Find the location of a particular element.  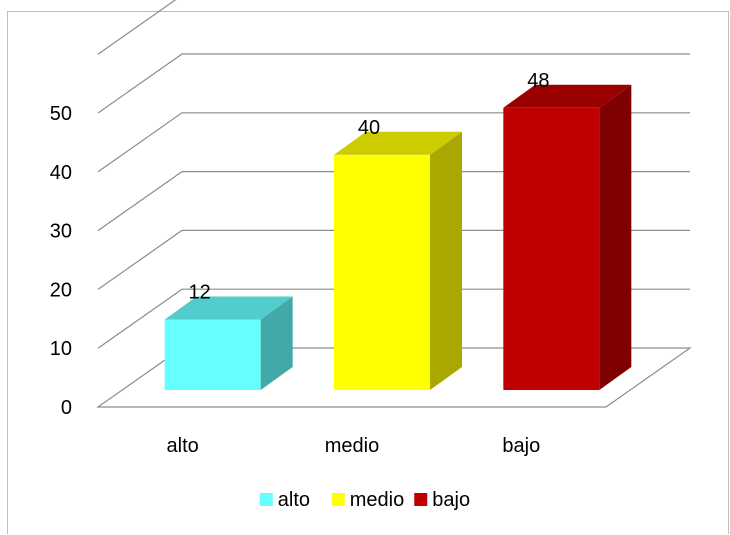

legend-label-alto: alto is located at coordinates (294, 500).